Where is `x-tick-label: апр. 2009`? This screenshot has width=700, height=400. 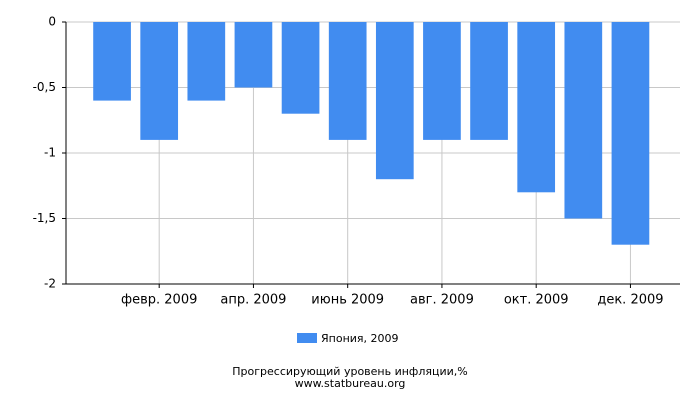
x-tick-label: апр. 2009 is located at coordinates (253, 300).